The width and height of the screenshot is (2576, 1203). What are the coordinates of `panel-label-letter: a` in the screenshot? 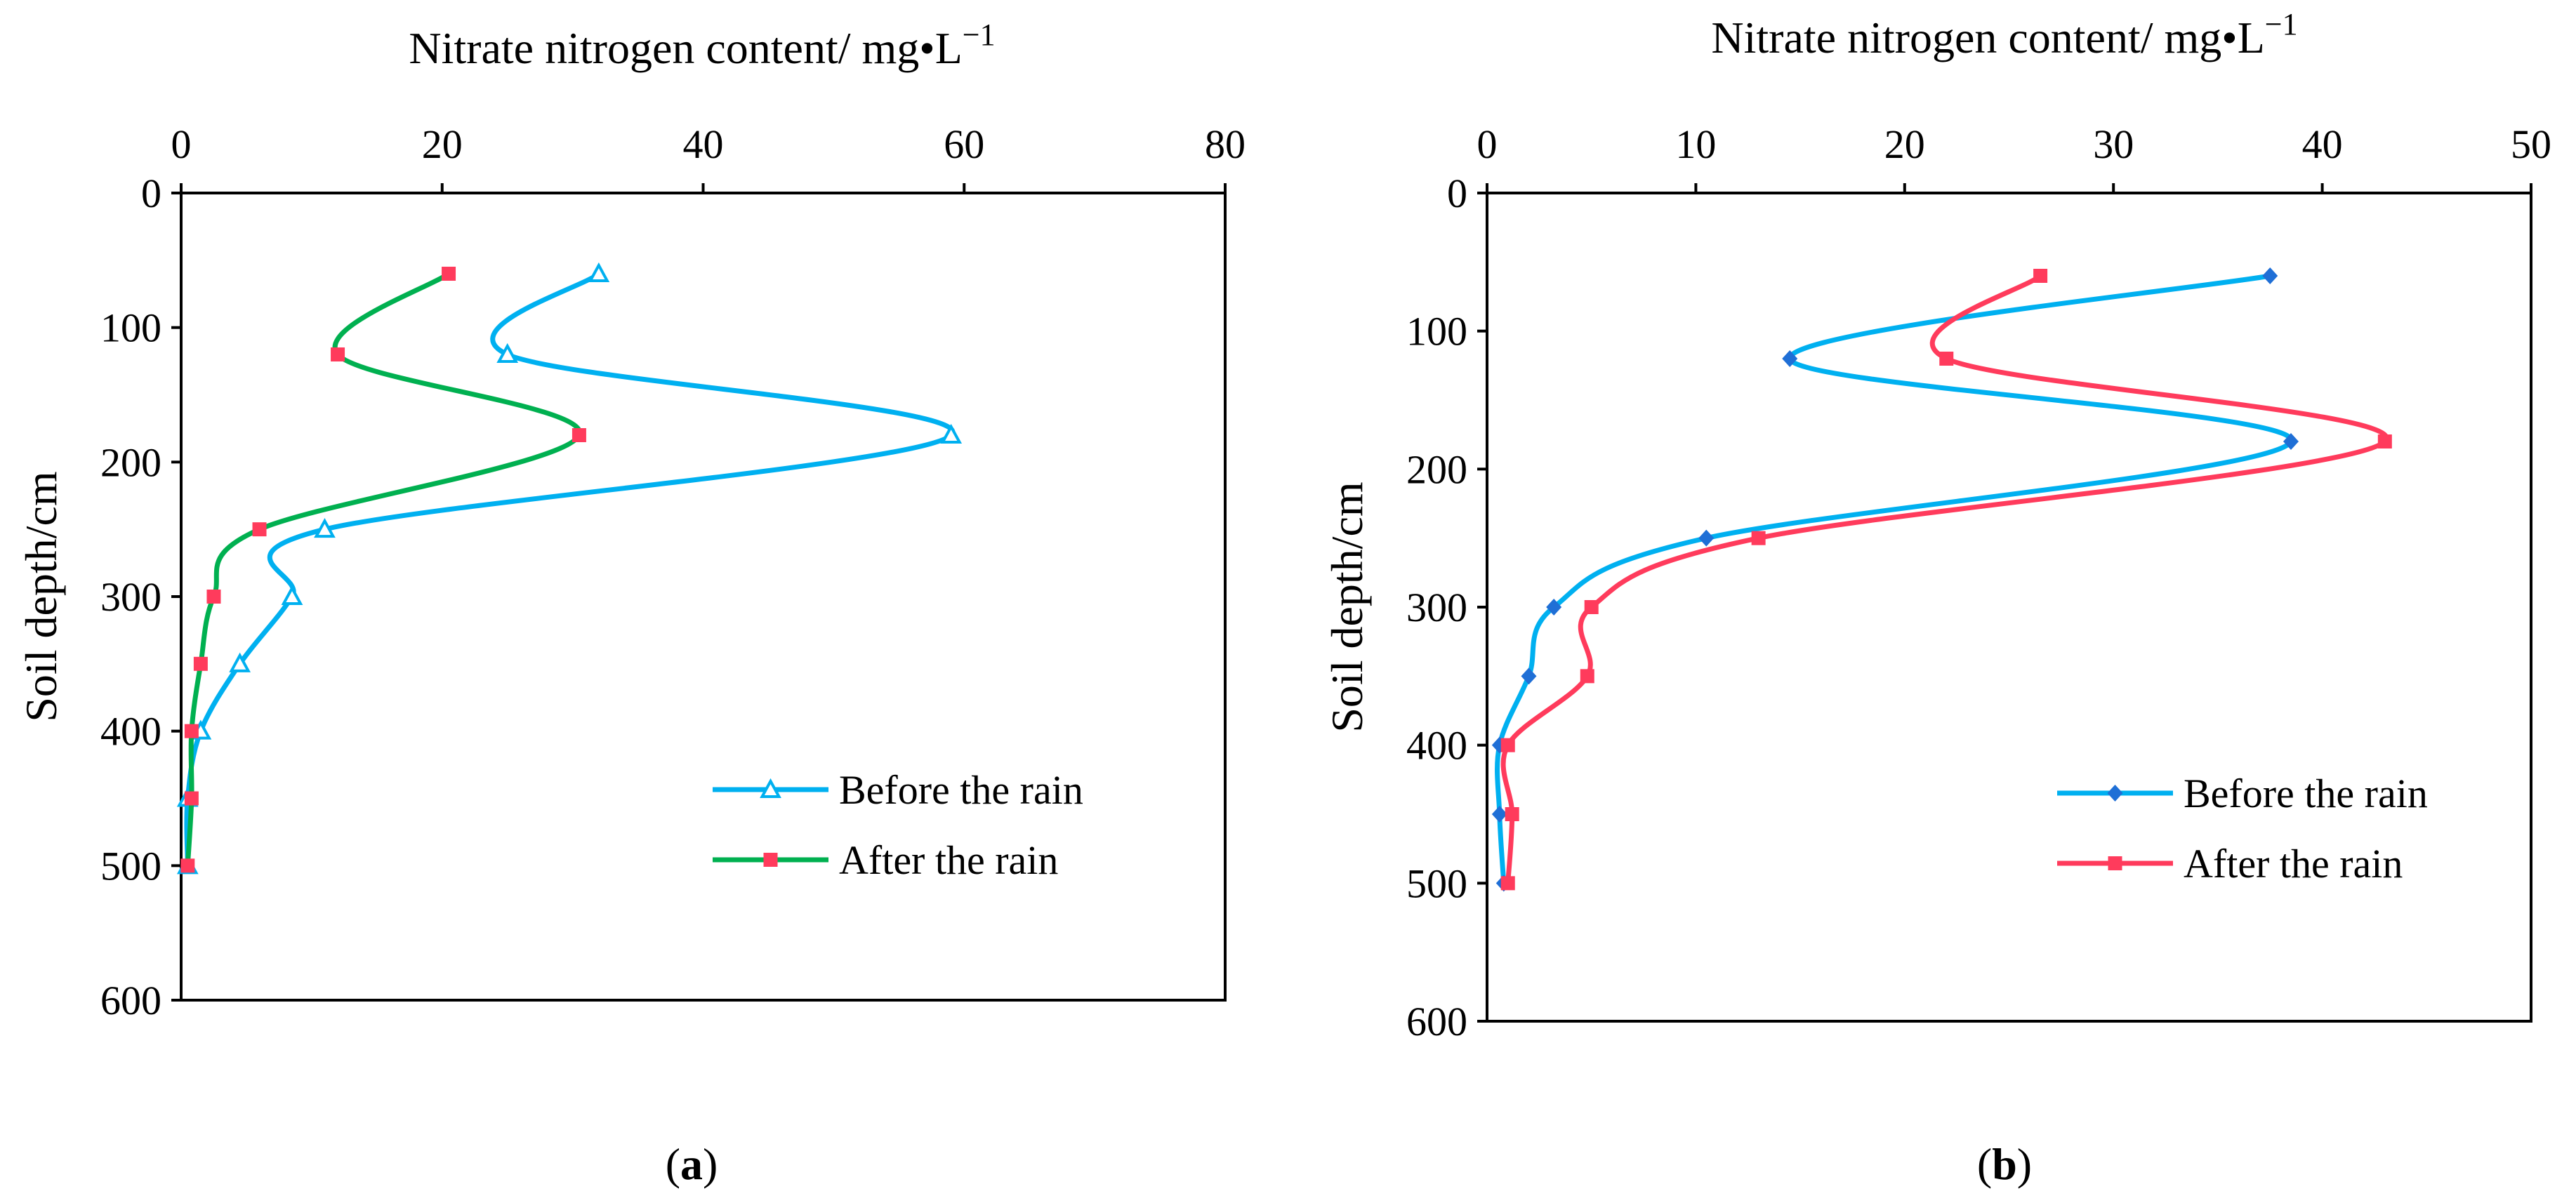 It's located at (691, 1164).